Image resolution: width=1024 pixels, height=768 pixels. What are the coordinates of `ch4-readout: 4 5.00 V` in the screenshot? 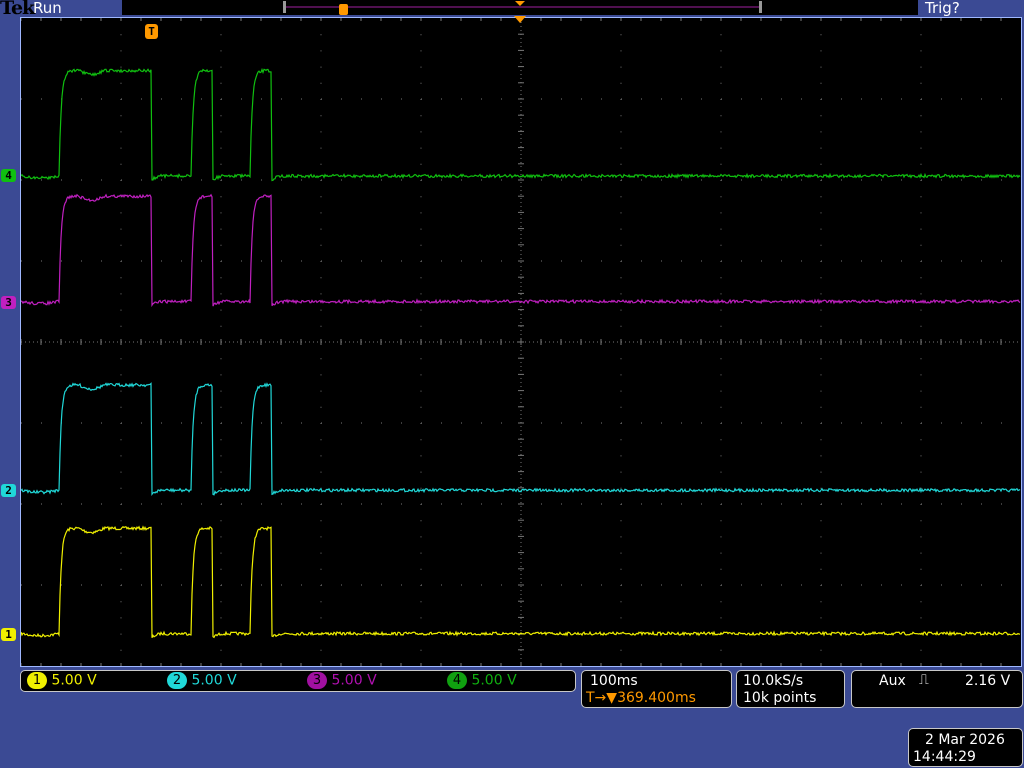 It's located at (482, 680).